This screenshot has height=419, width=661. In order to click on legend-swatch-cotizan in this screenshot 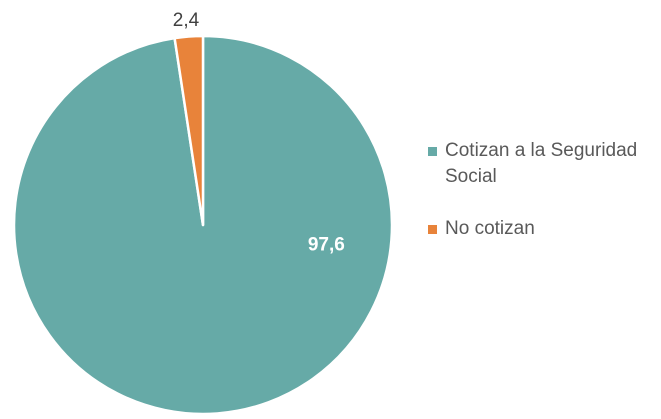, I will do `click(432, 151)`.